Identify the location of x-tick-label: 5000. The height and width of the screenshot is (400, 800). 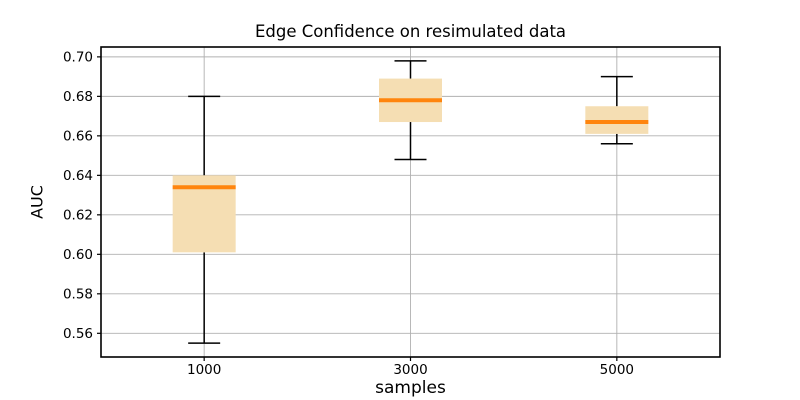
(617, 370).